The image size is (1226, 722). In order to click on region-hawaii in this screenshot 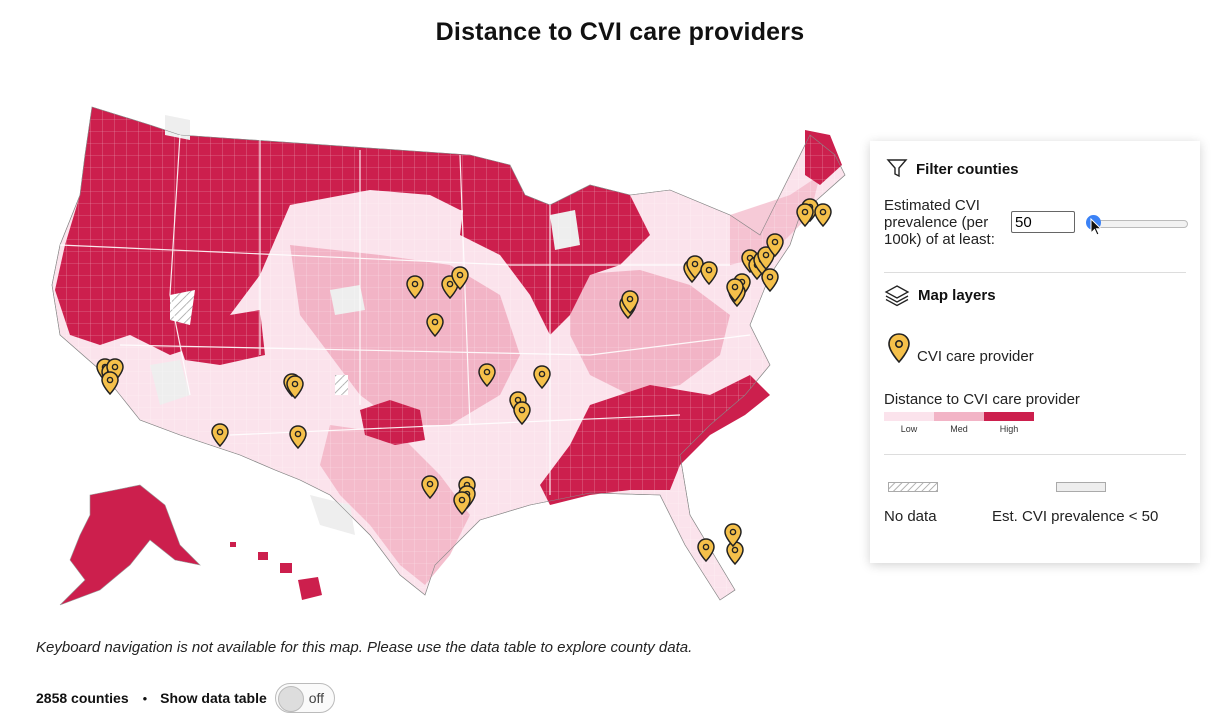, I will do `click(276, 571)`.